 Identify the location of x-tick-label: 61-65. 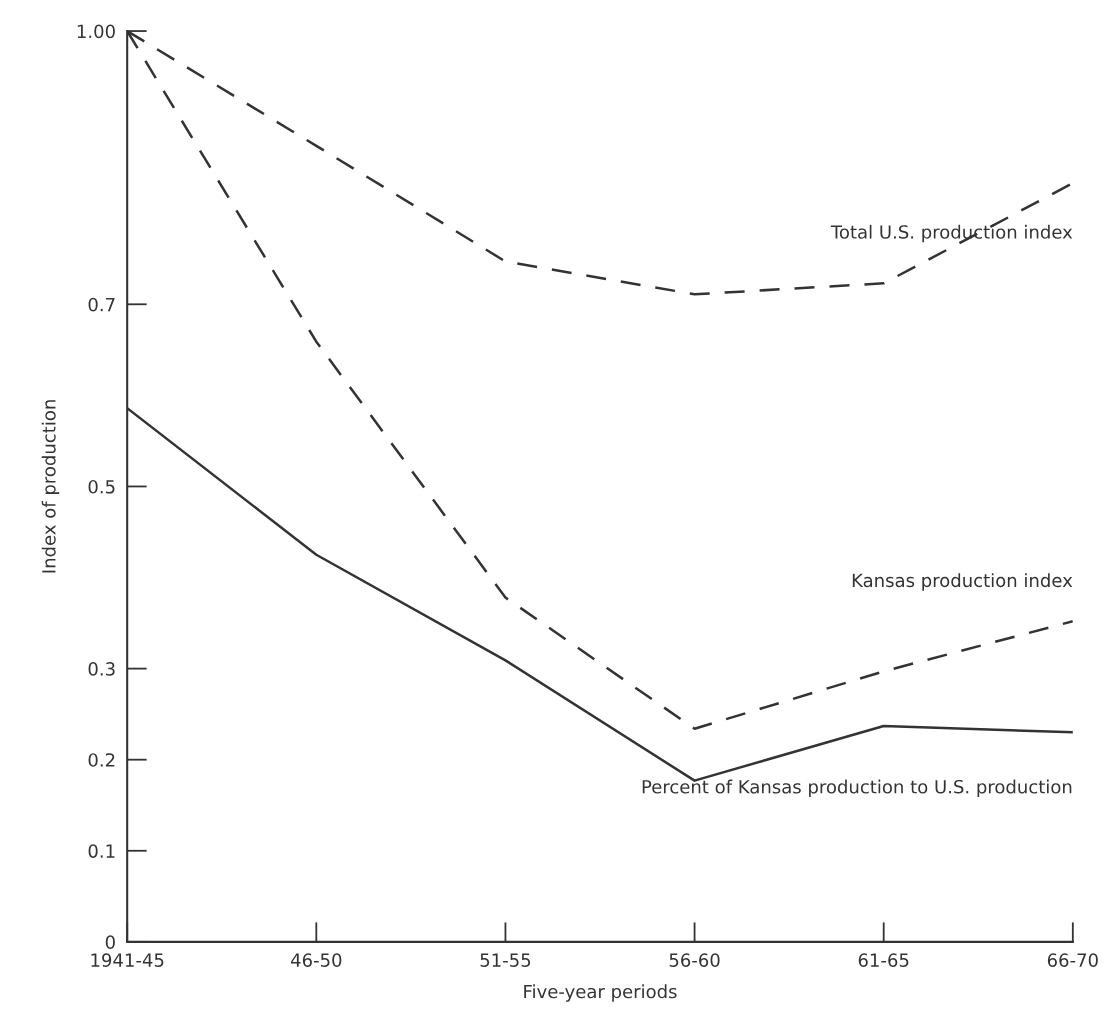
(883, 960).